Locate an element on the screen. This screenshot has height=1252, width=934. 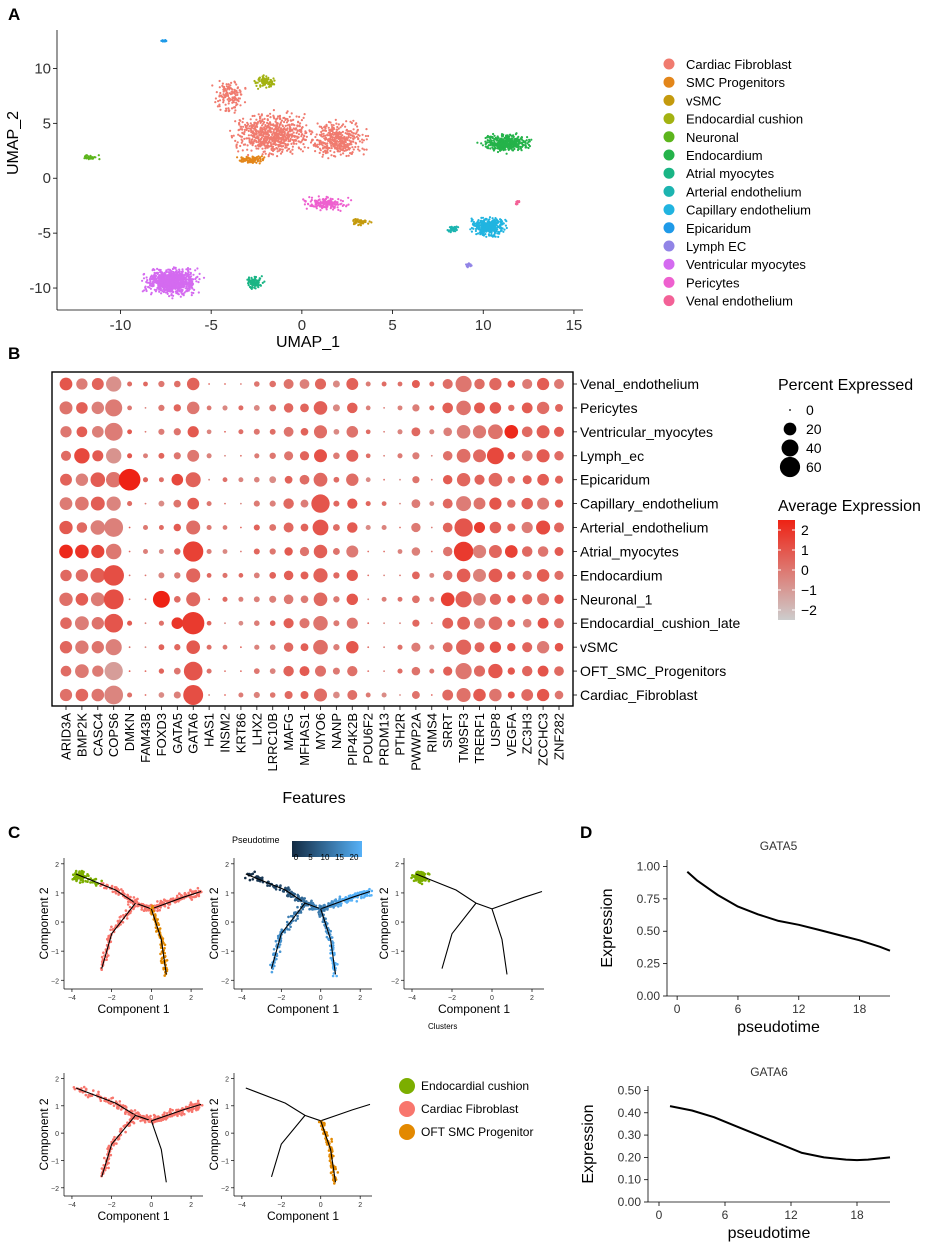
dot-capillary-endothelium-lrrc10b is located at coordinates (273, 504).